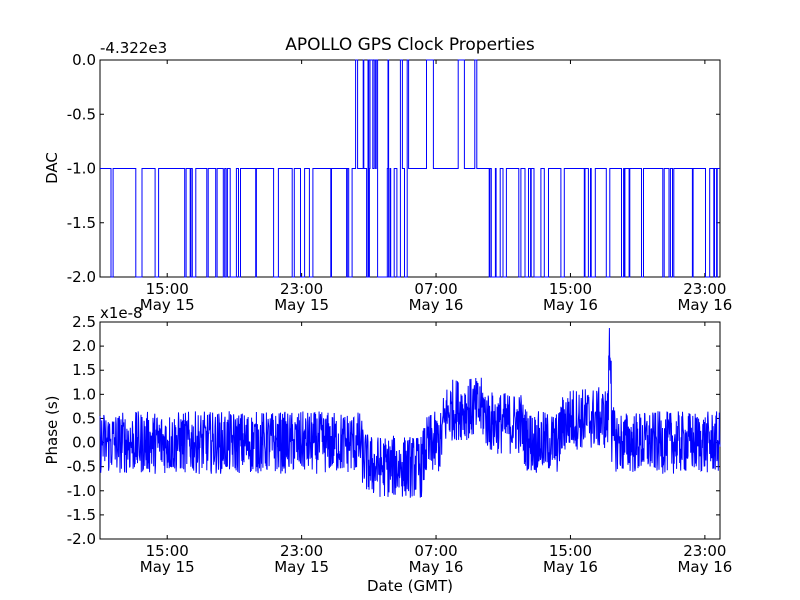 The height and width of the screenshot is (600, 800). Describe the element at coordinates (121, 313) in the screenshot. I see `phase-offset-label: x1e-8` at that location.